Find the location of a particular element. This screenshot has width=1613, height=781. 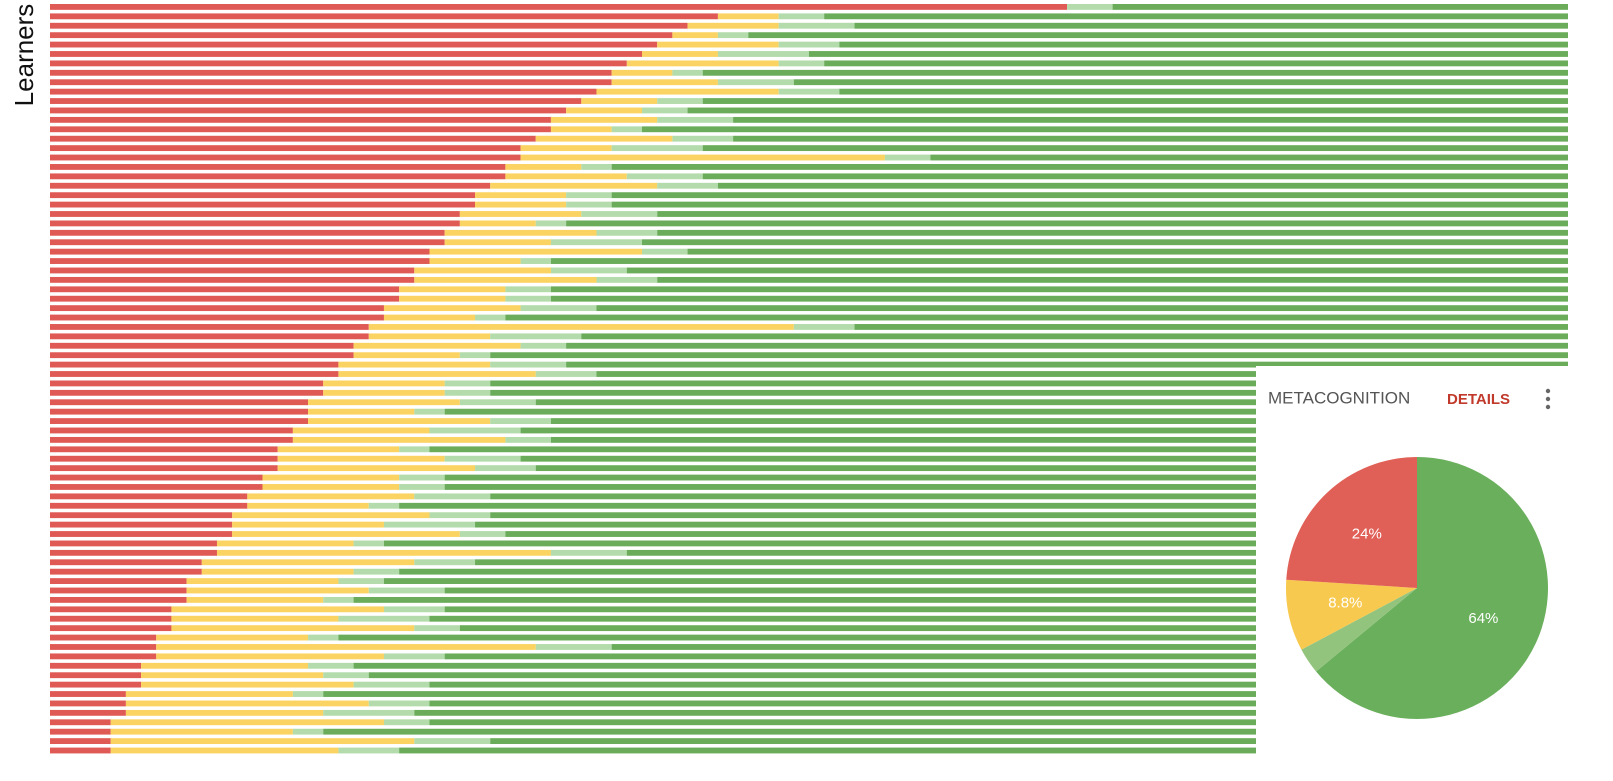

menu-button is located at coordinates (1548, 399).